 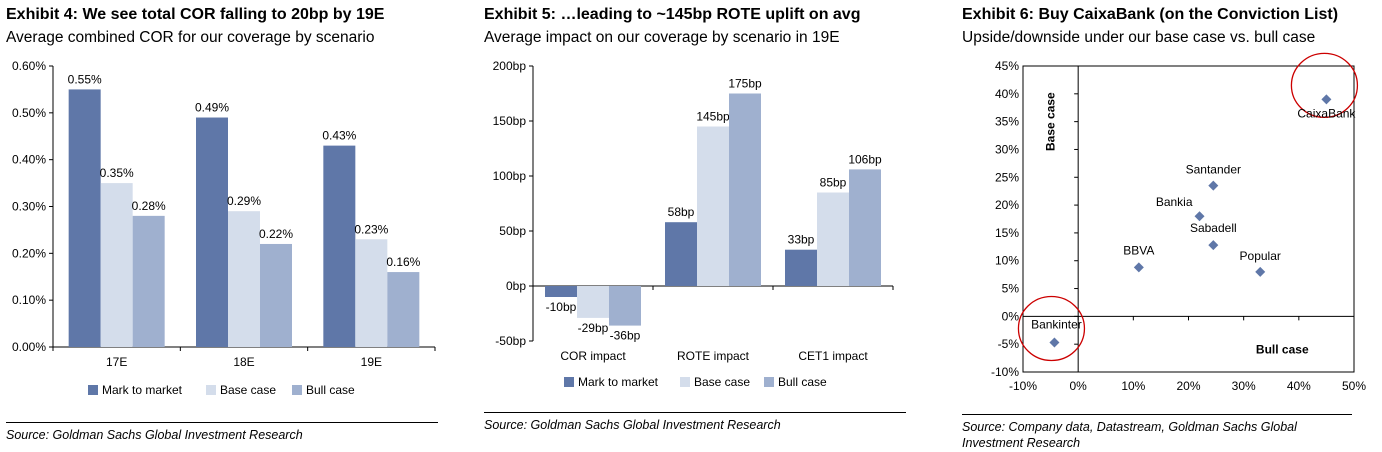 I want to click on ex4-data-label: 0.43%, so click(x=339, y=136).